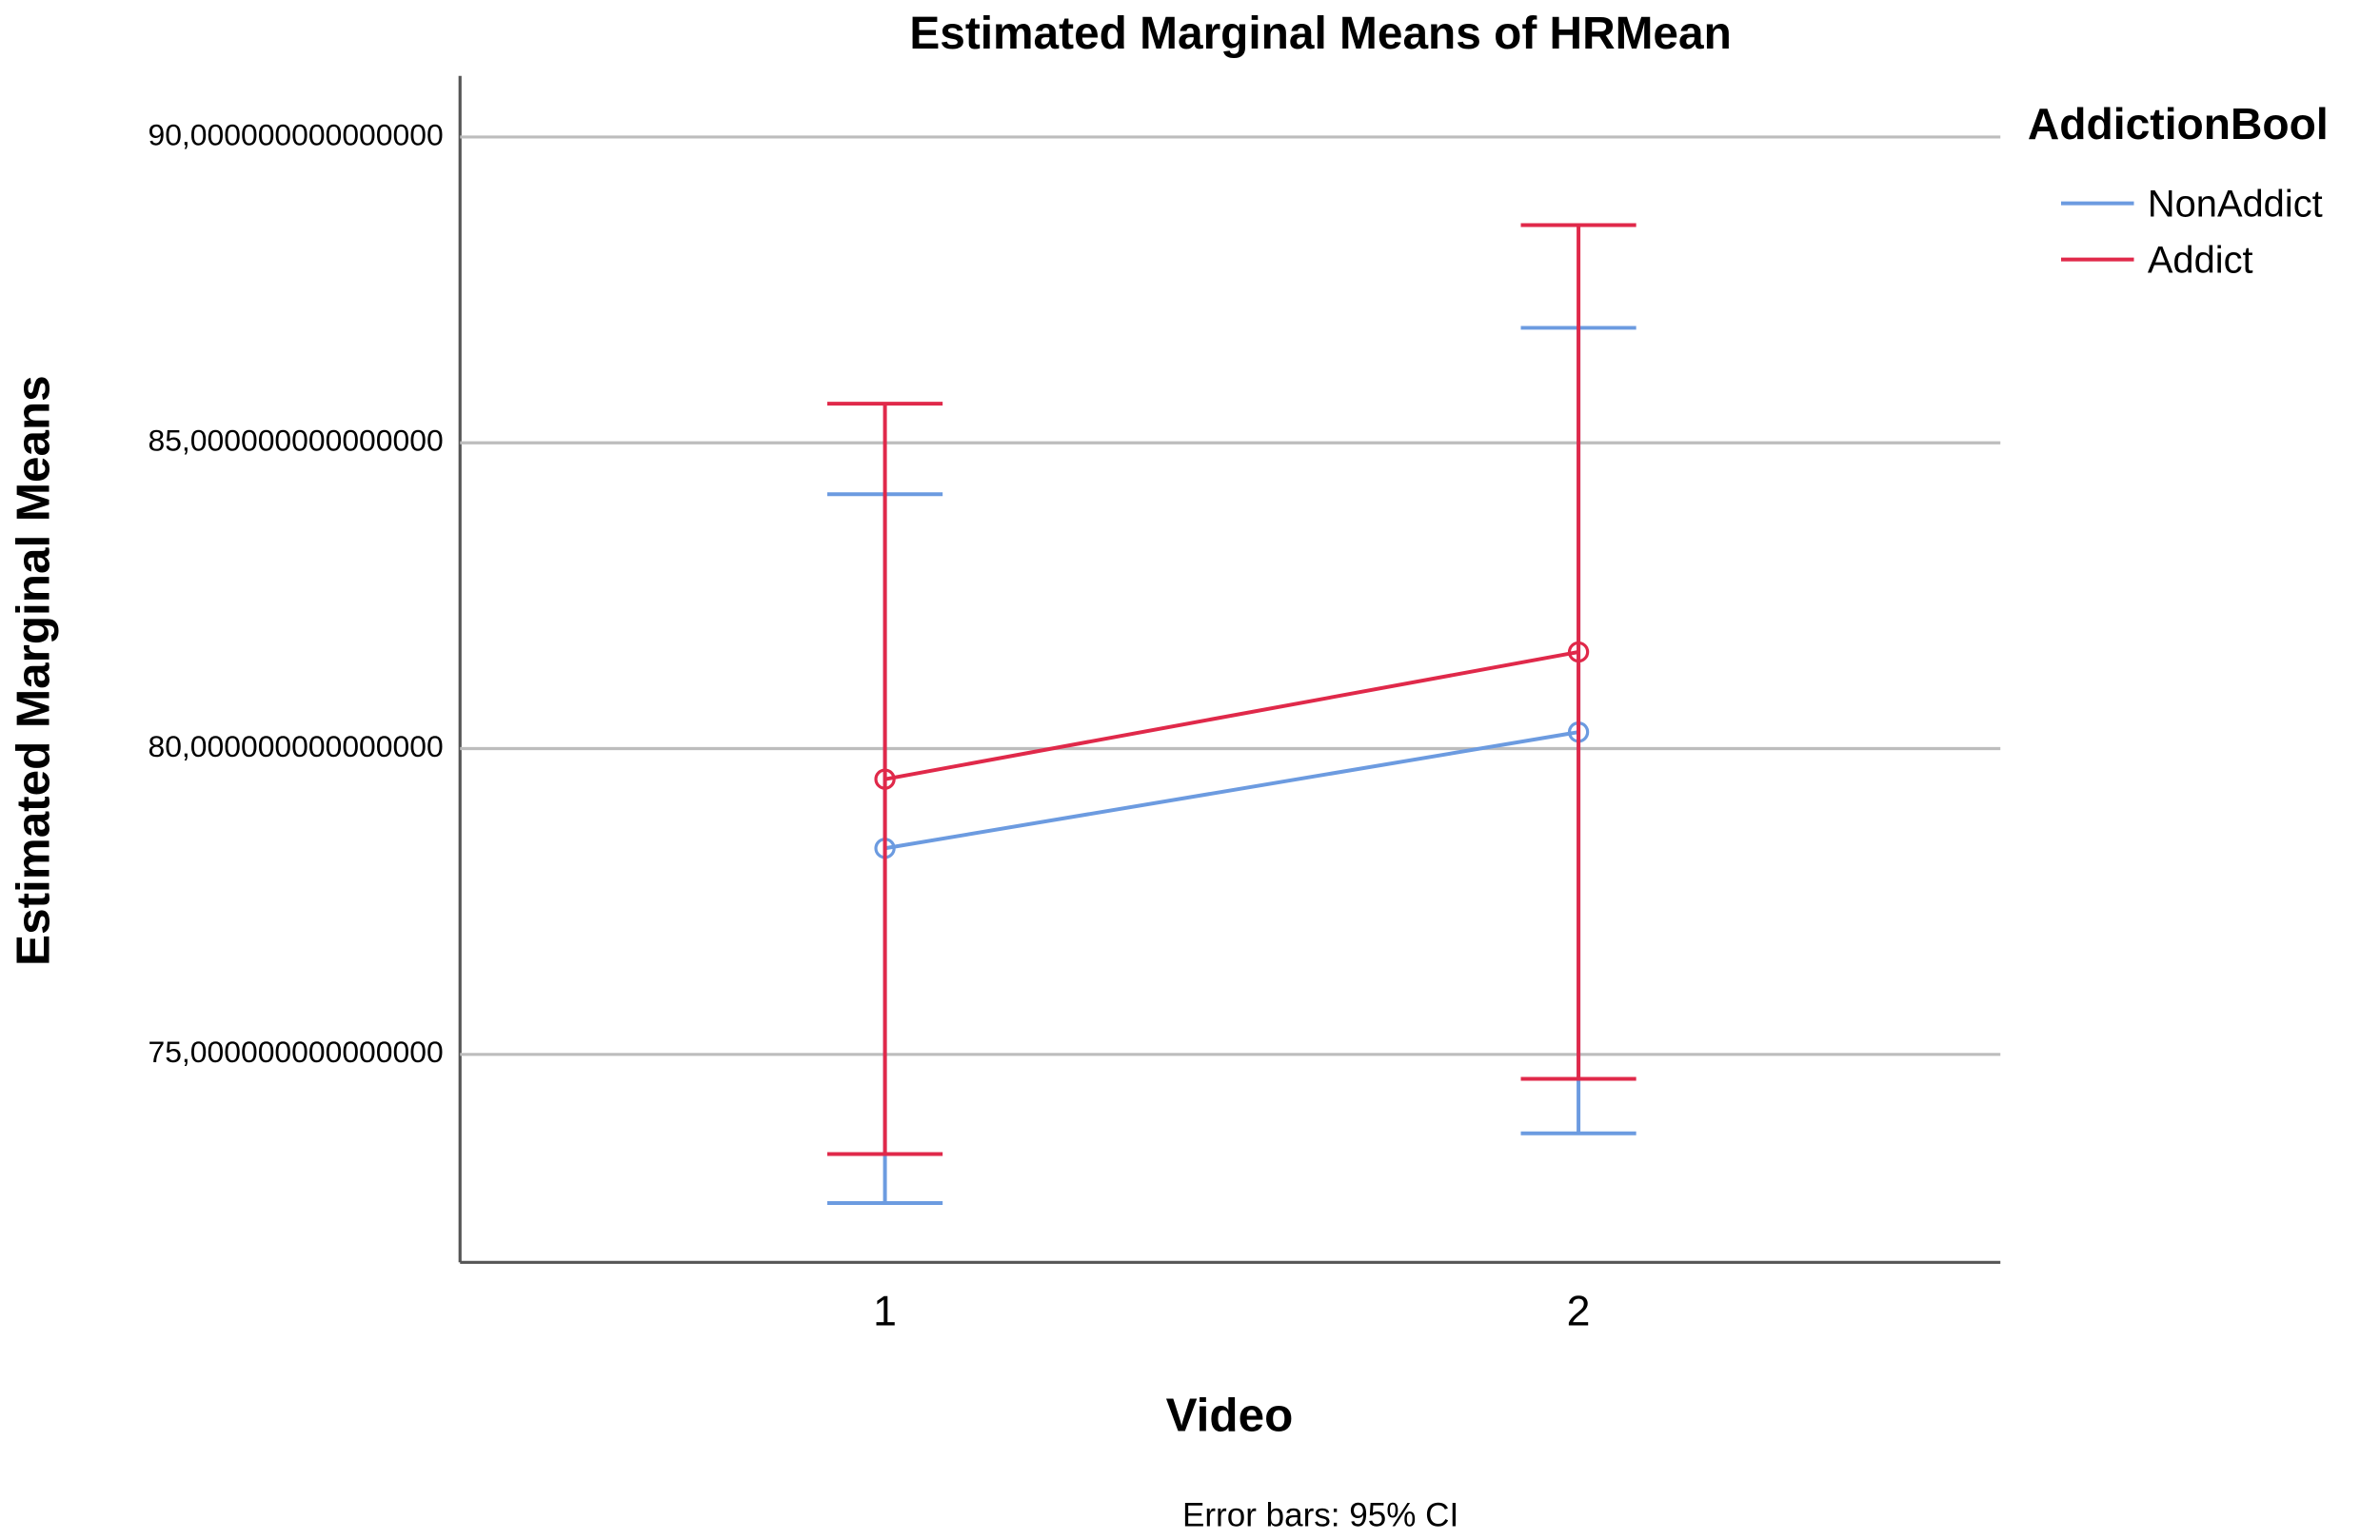 Image resolution: width=2380 pixels, height=1540 pixels. What do you see at coordinates (1579, 1311) in the screenshot?
I see `x-tick-label: 2` at bounding box center [1579, 1311].